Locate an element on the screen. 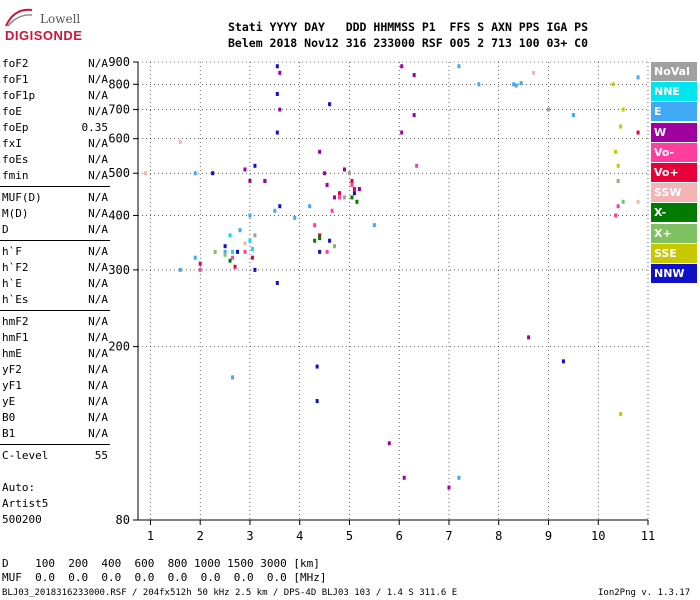 The image size is (700, 600). param-row-fof1p: foF1p N/A is located at coordinates (54, 96).